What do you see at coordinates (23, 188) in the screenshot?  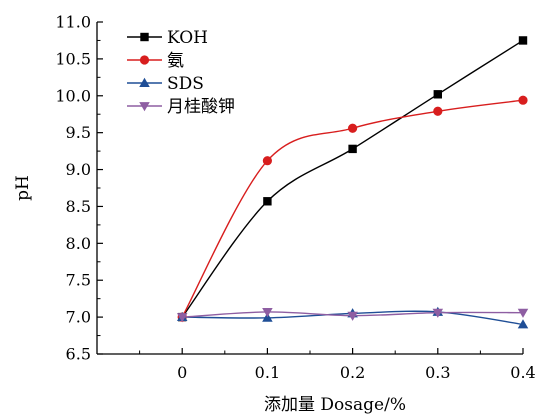 I see `y-axis-title: pH` at bounding box center [23, 188].